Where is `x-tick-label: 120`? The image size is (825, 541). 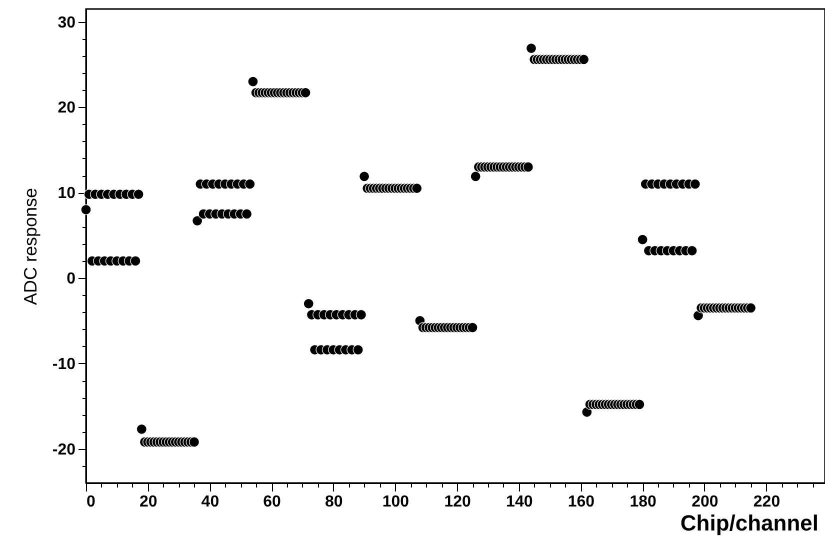
x-tick-label: 120 is located at coordinates (457, 502).